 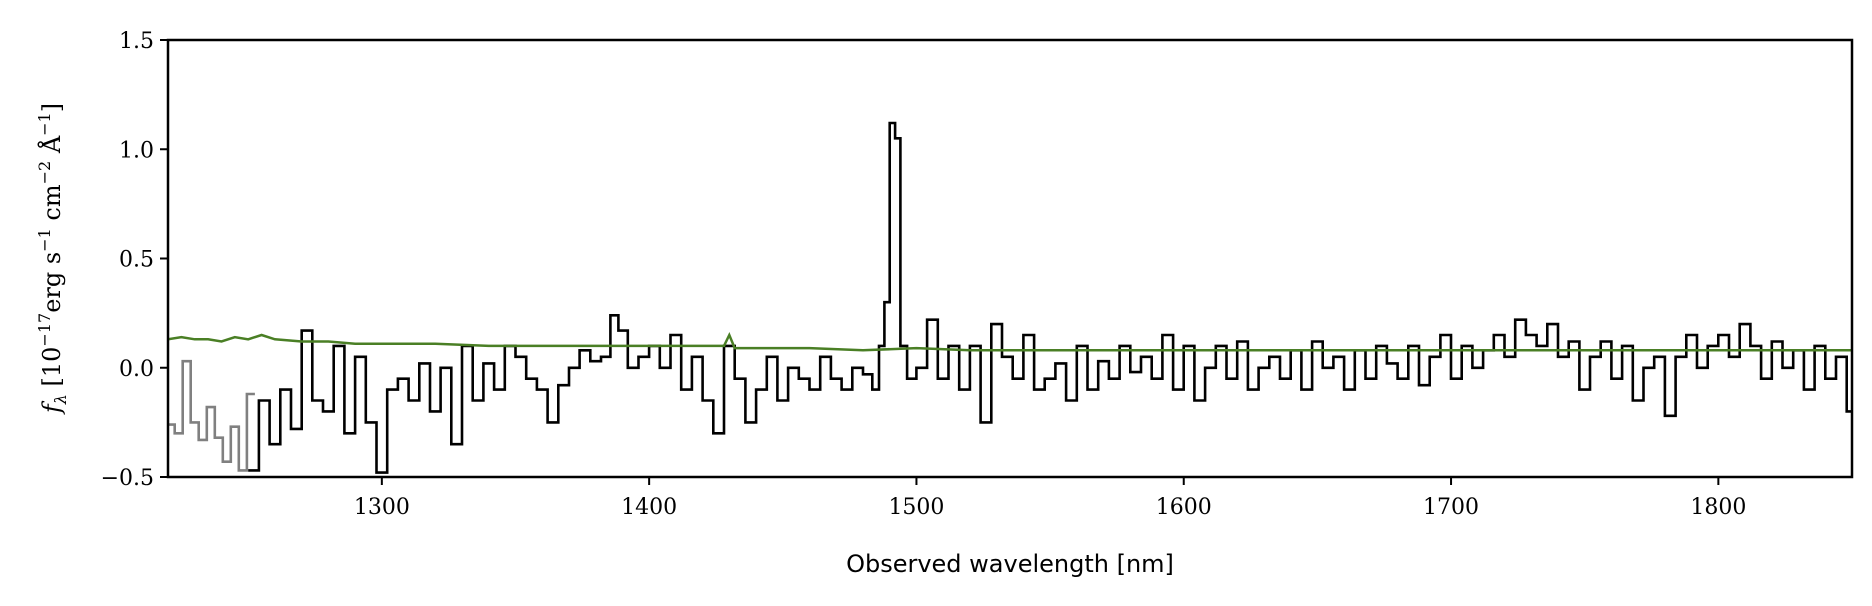 I want to click on x-axis-label: Observed wavelength [nm], so click(x=1010, y=564).